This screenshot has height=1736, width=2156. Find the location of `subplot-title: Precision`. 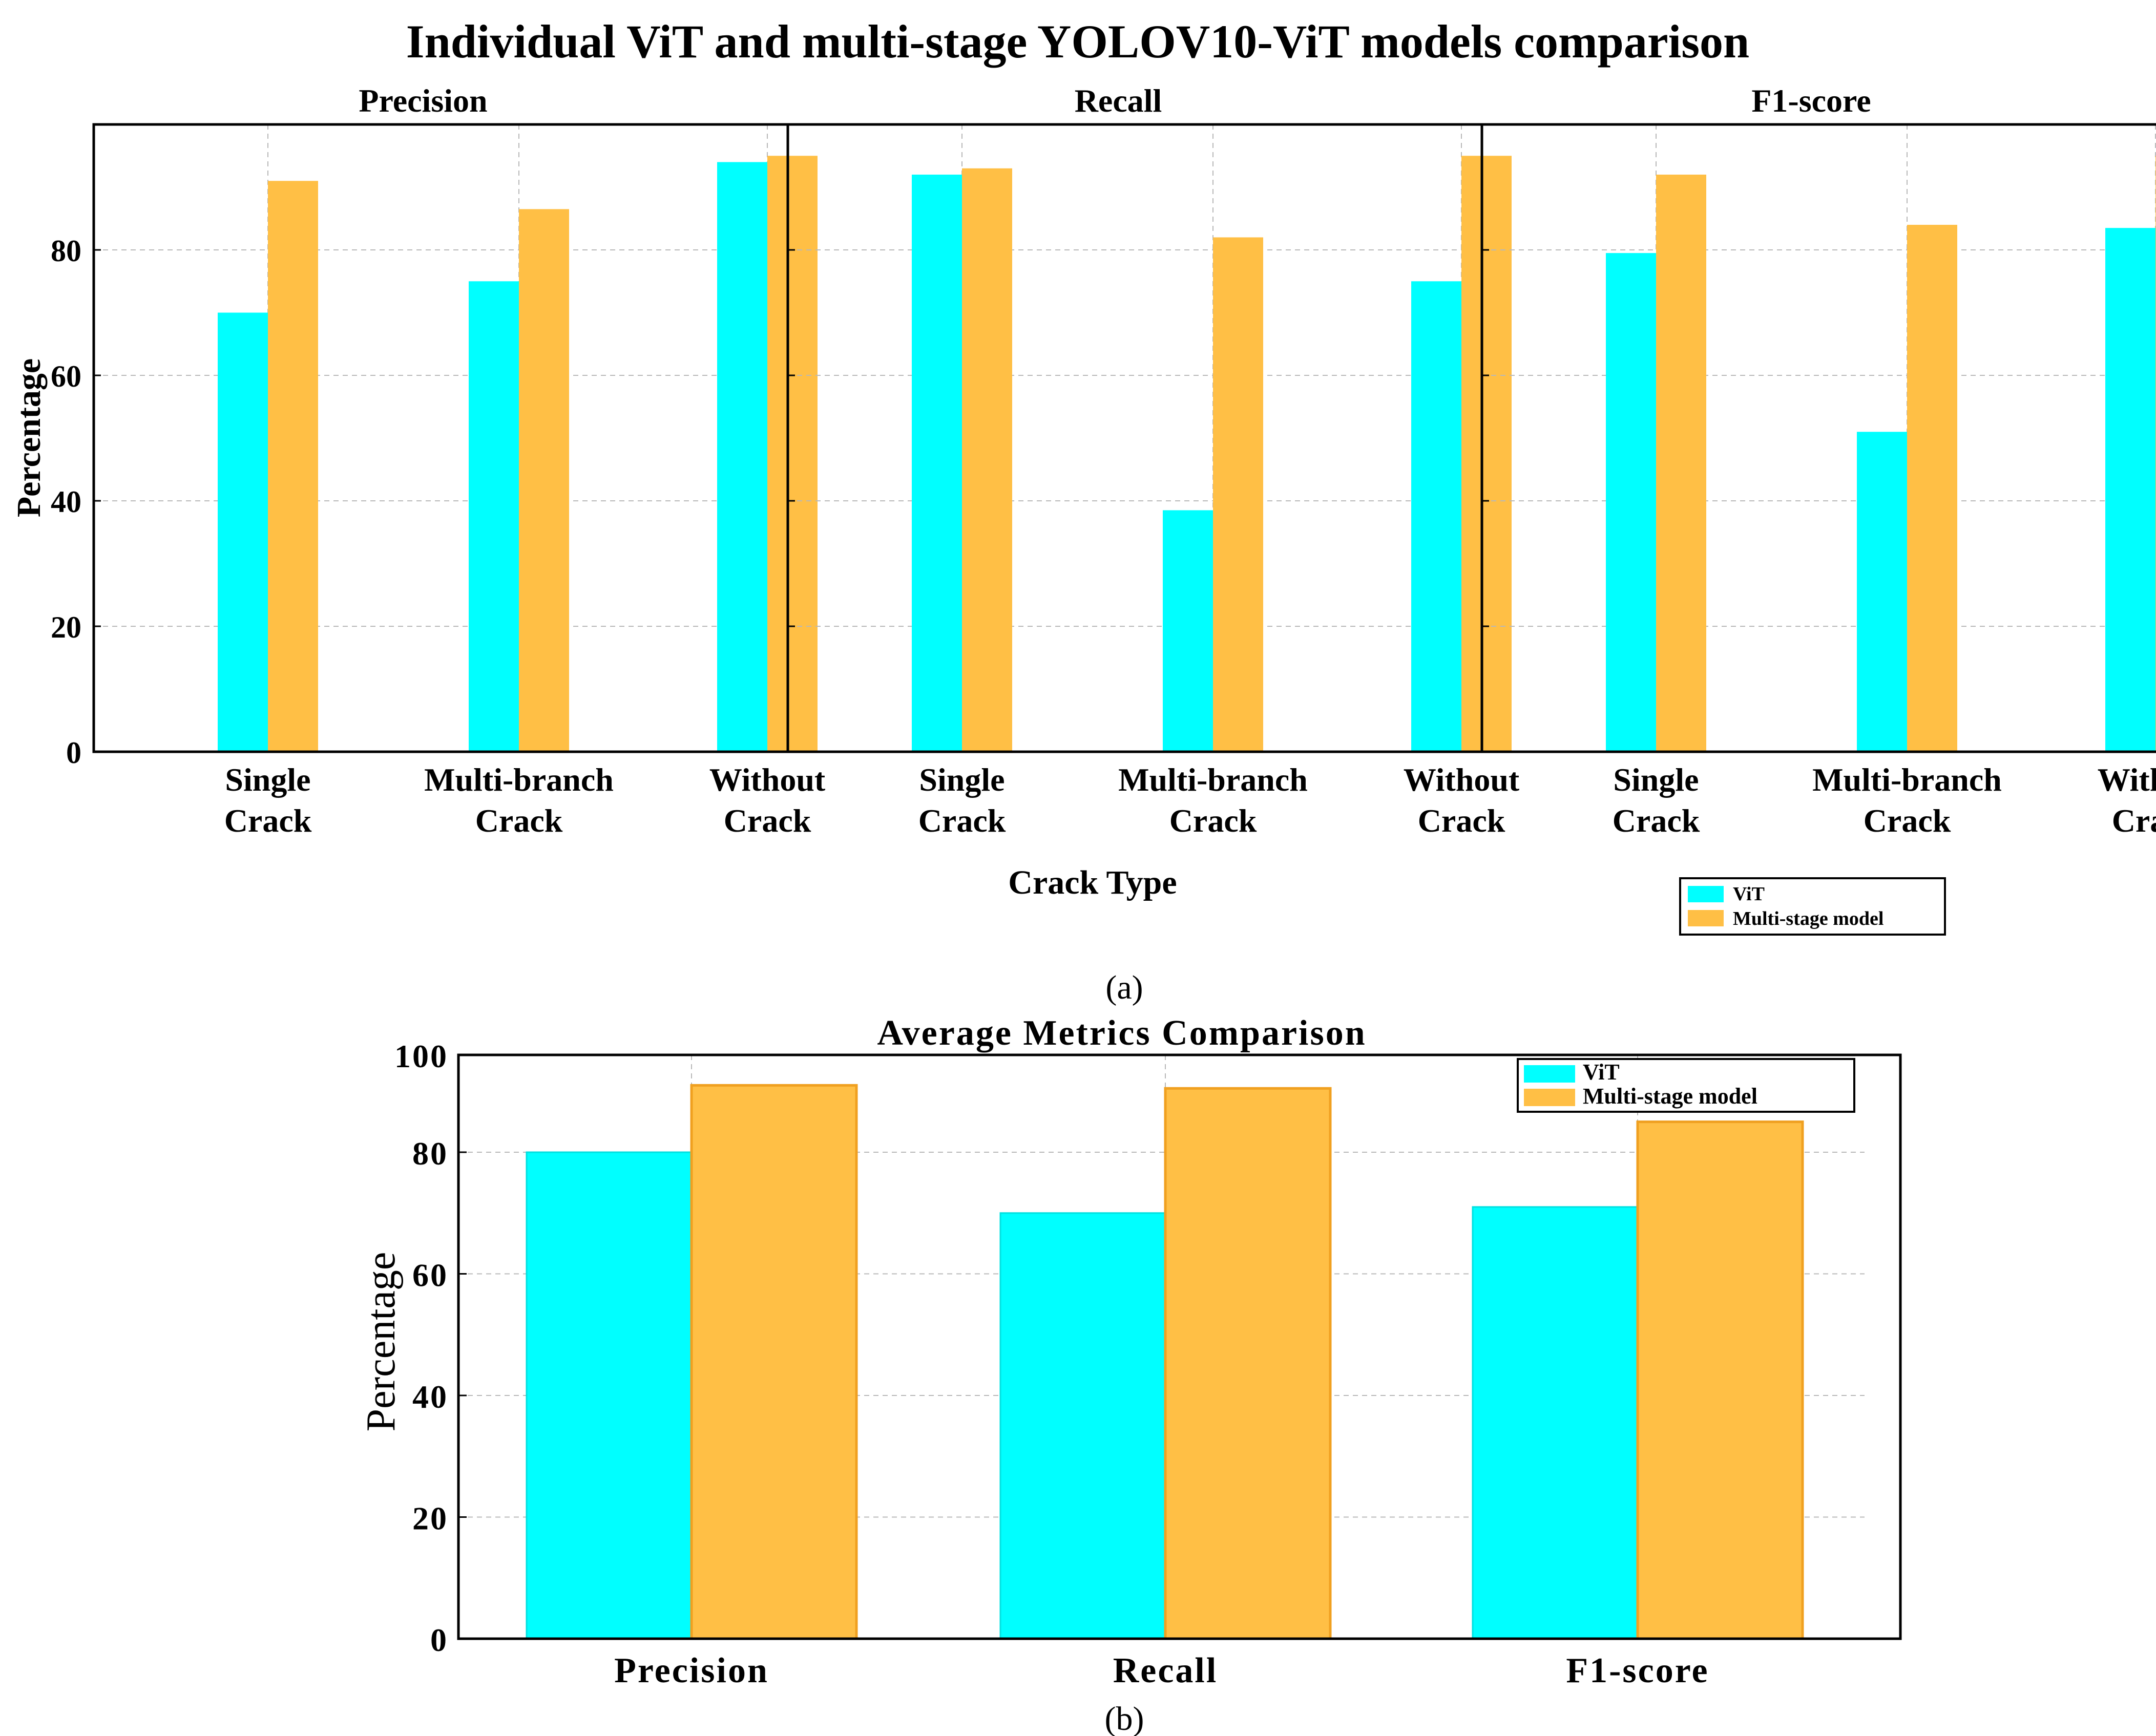

subplot-title: Precision is located at coordinates (423, 100).